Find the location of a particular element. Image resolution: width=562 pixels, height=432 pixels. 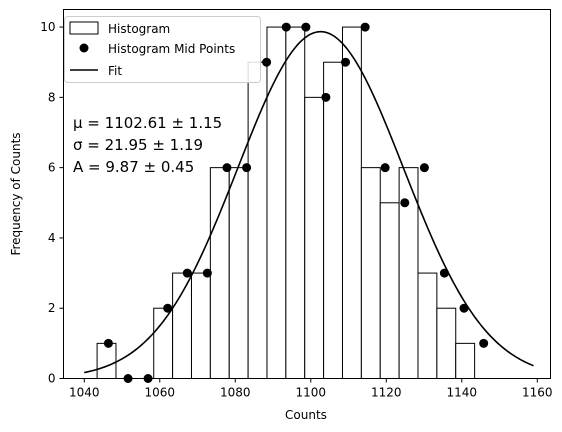

legend-histogram-label: Histogram is located at coordinates (139, 29).